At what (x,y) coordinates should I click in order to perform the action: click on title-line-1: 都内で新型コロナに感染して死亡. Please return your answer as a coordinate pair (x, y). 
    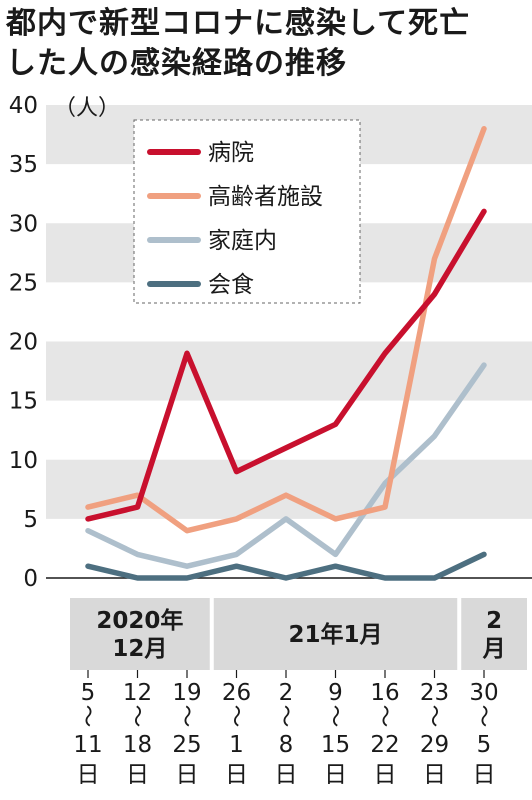
    Looking at the image, I should click on (238, 23).